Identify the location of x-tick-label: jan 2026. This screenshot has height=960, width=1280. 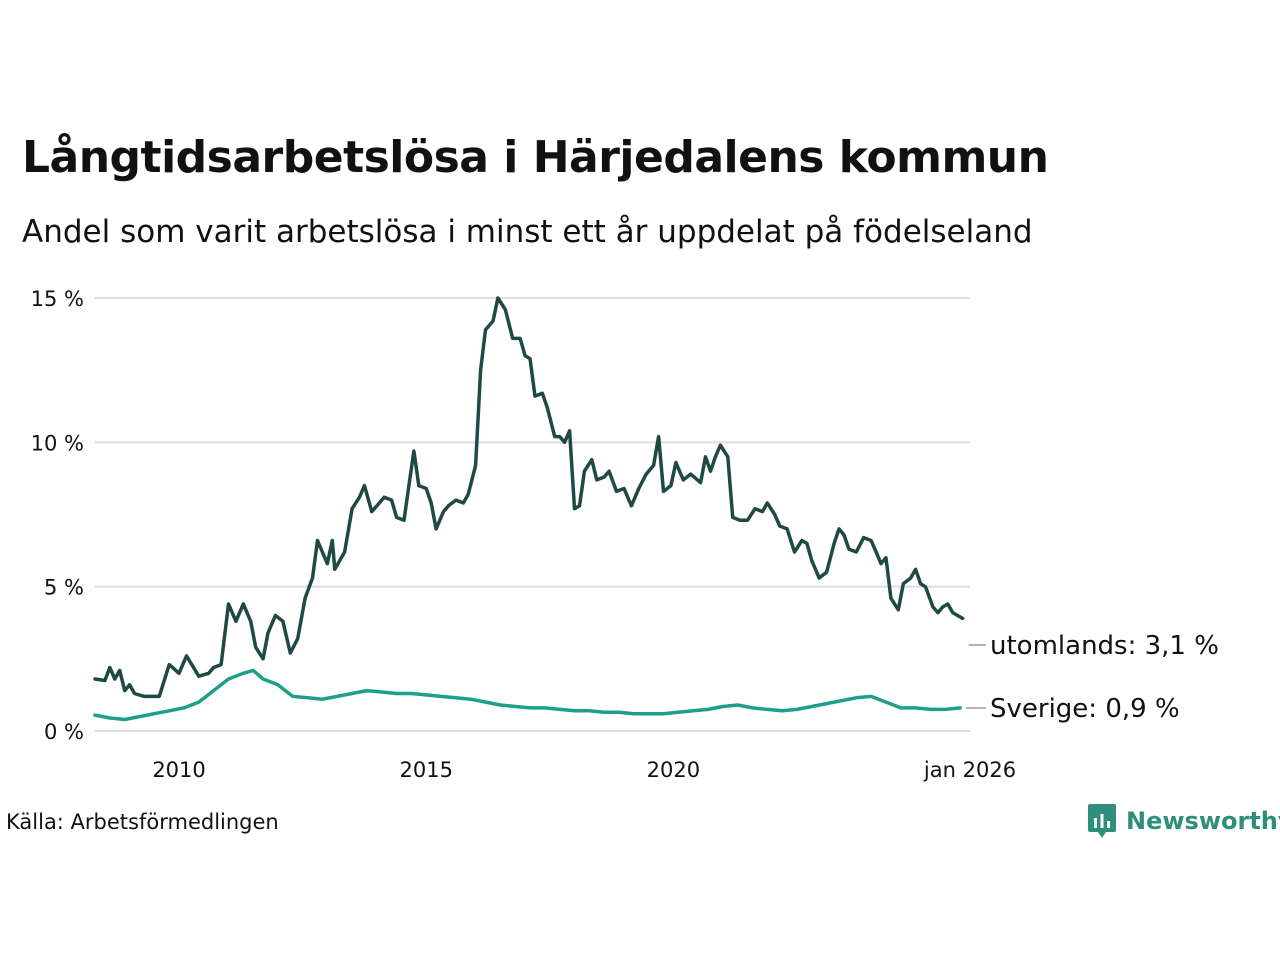
(969, 770).